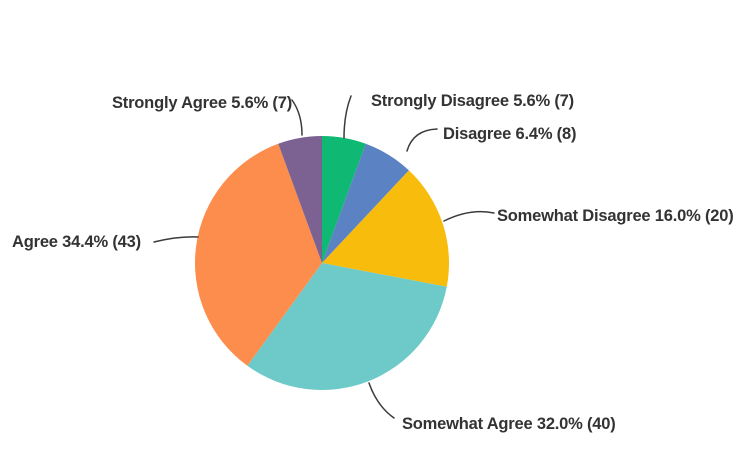  What do you see at coordinates (469, 216) in the screenshot?
I see `leader-line-somewhat-disagree` at bounding box center [469, 216].